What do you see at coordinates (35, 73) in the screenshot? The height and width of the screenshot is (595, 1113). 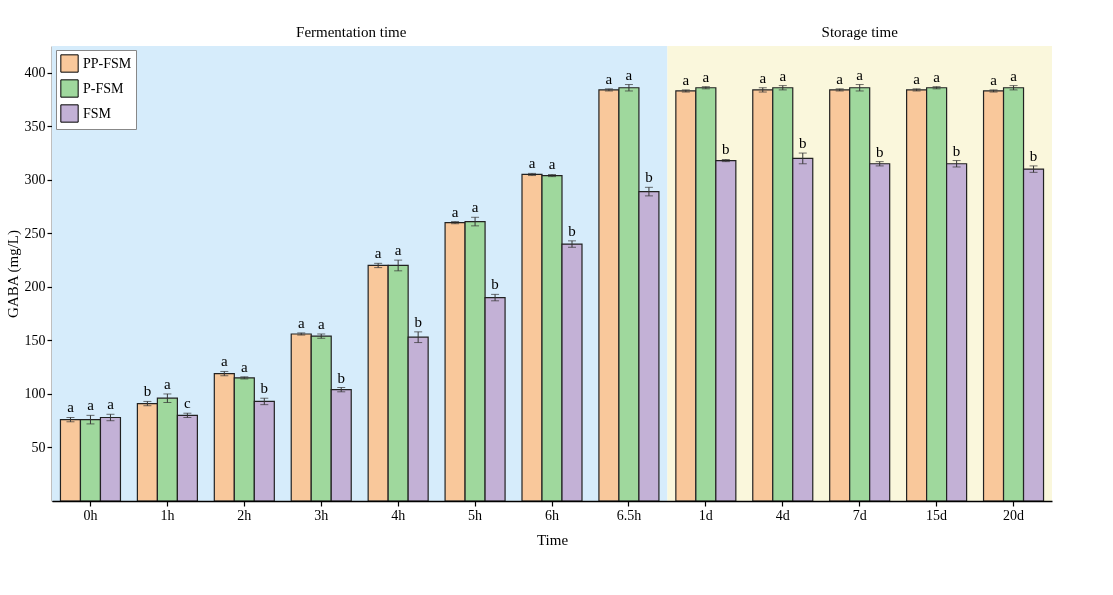 I see `y-tick-label: 400` at bounding box center [35, 73].